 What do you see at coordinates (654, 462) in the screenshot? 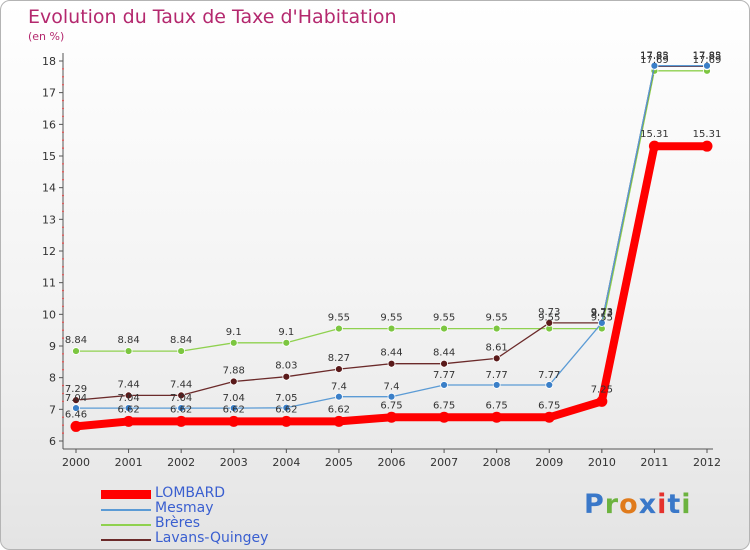
I see `x-tick-label: 2011` at bounding box center [654, 462].